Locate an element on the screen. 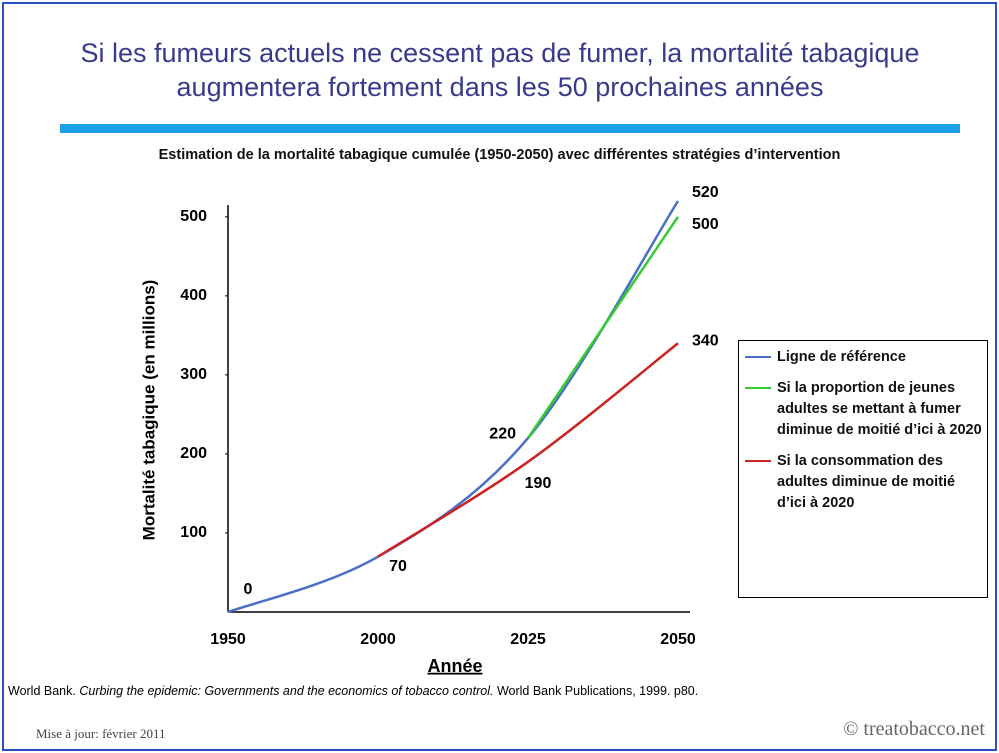 This screenshot has height=753, width=999. data-label: 190 is located at coordinates (538, 483).